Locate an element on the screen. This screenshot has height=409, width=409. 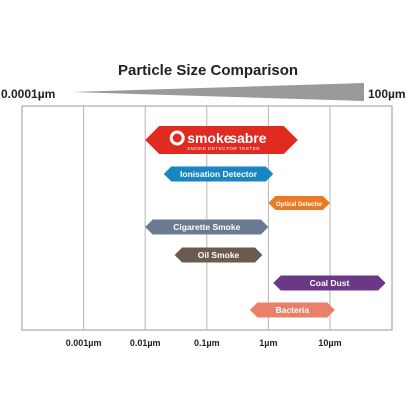
bar-oil-smoke: Oil Smoke is located at coordinates (218, 255).